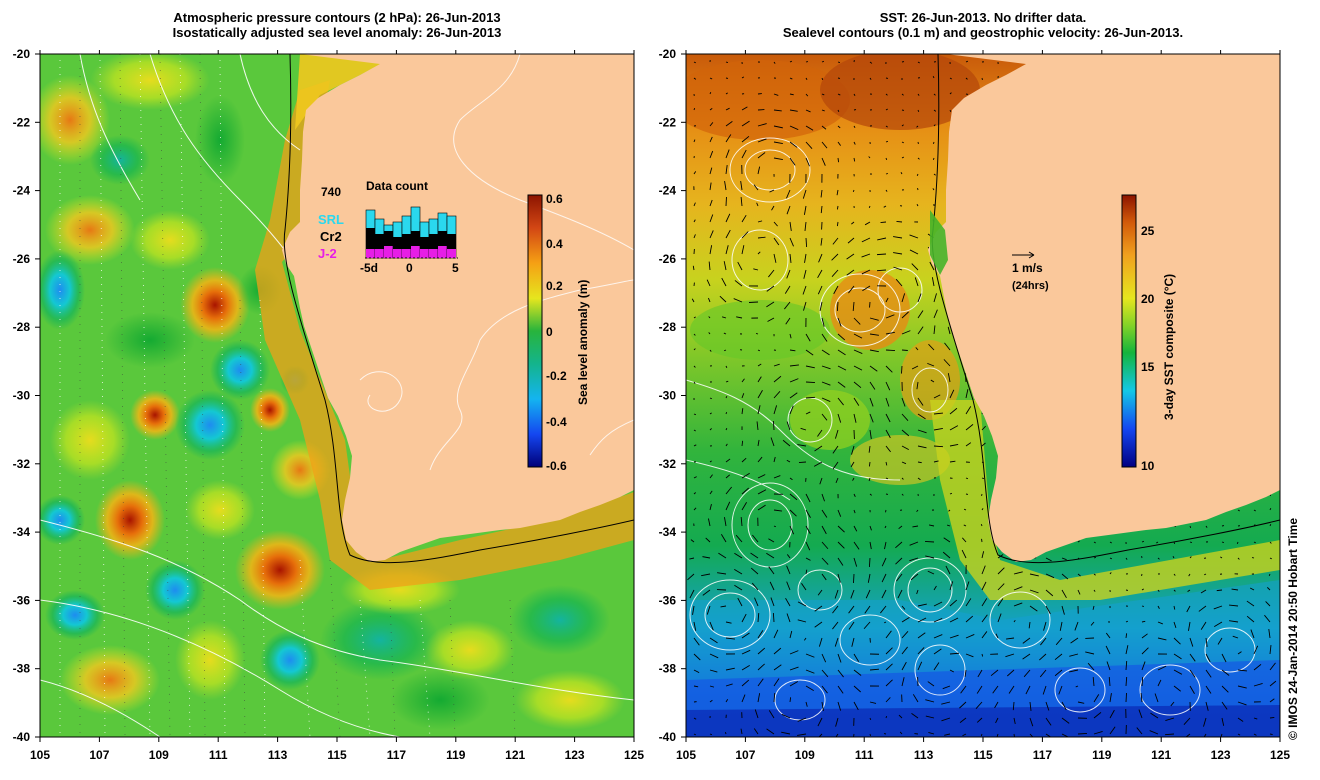 Image resolution: width=1320 pixels, height=780 pixels. I want to click on y-tick-label: -20, so click(668, 54).